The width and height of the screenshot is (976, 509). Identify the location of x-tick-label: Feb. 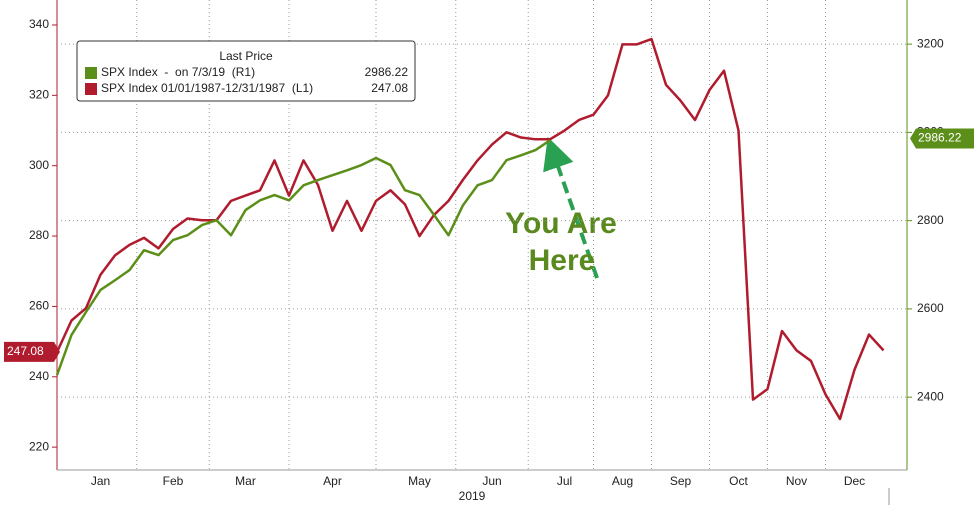
(173, 481).